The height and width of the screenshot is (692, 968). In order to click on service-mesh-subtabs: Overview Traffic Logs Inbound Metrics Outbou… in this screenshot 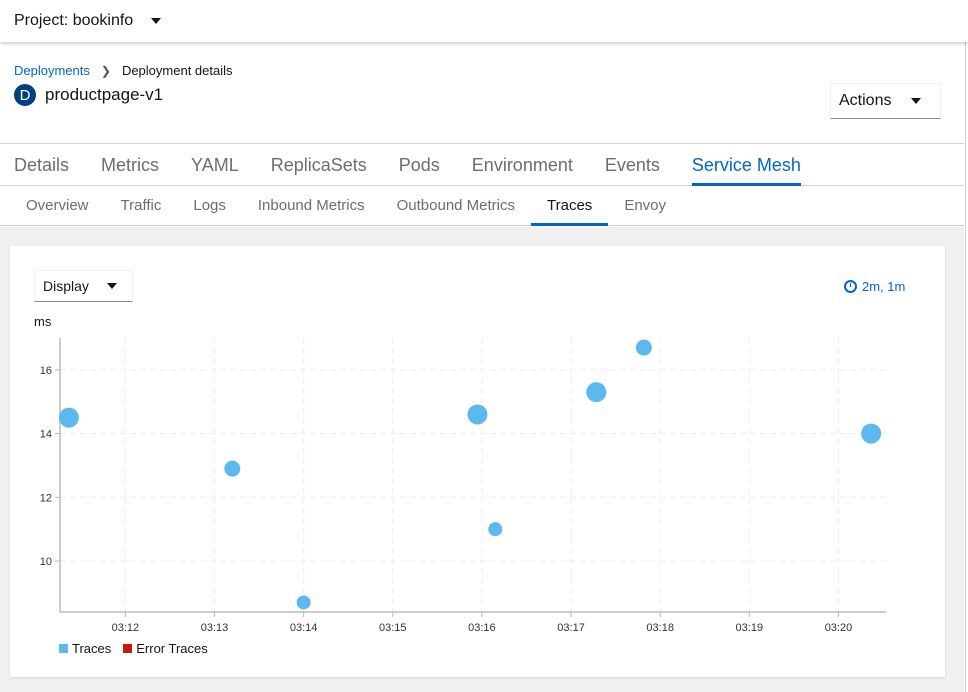, I will do `click(482, 206)`.